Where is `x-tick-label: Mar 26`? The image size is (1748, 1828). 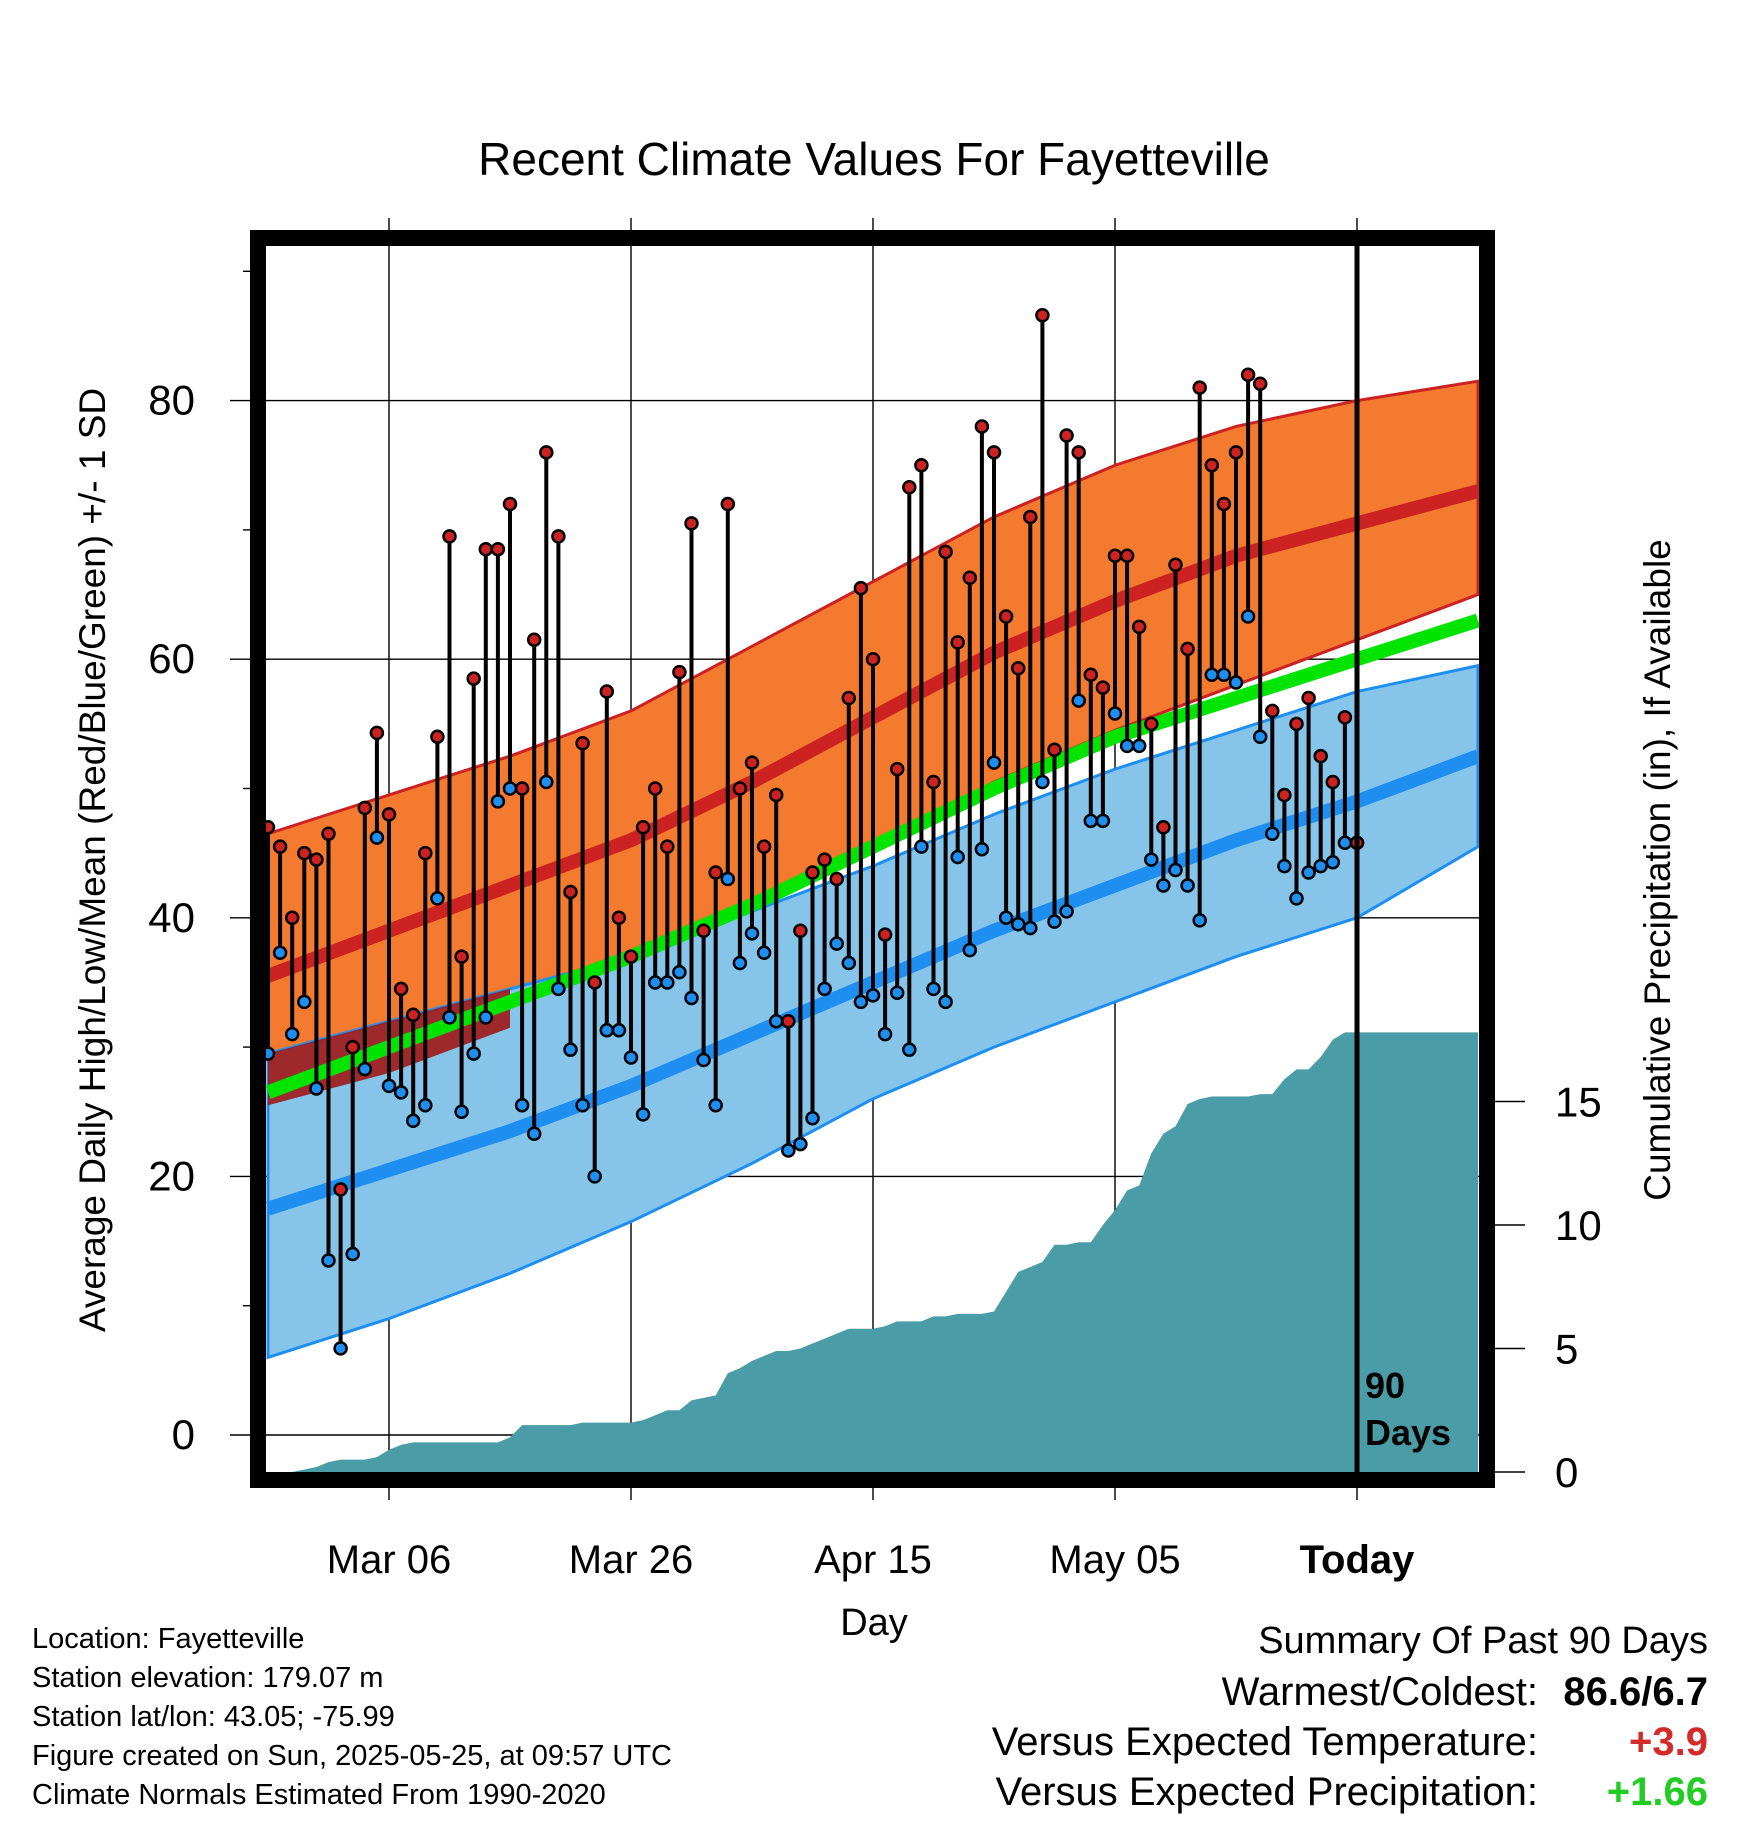
x-tick-label: Mar 26 is located at coordinates (631, 1560).